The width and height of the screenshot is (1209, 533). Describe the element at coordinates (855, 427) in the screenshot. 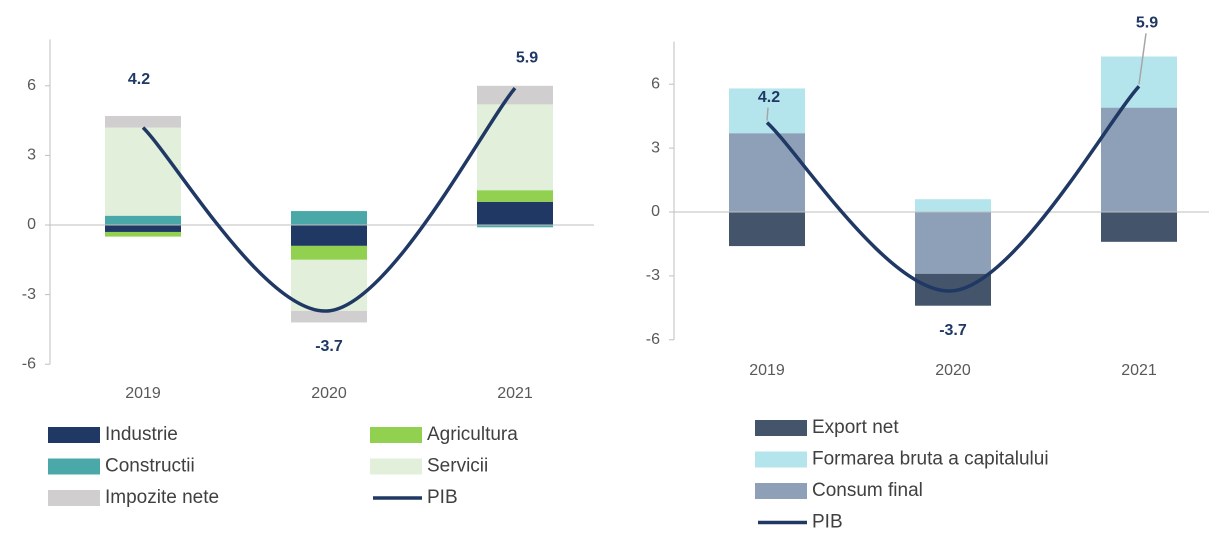

I see `legend-label: Export net` at that location.